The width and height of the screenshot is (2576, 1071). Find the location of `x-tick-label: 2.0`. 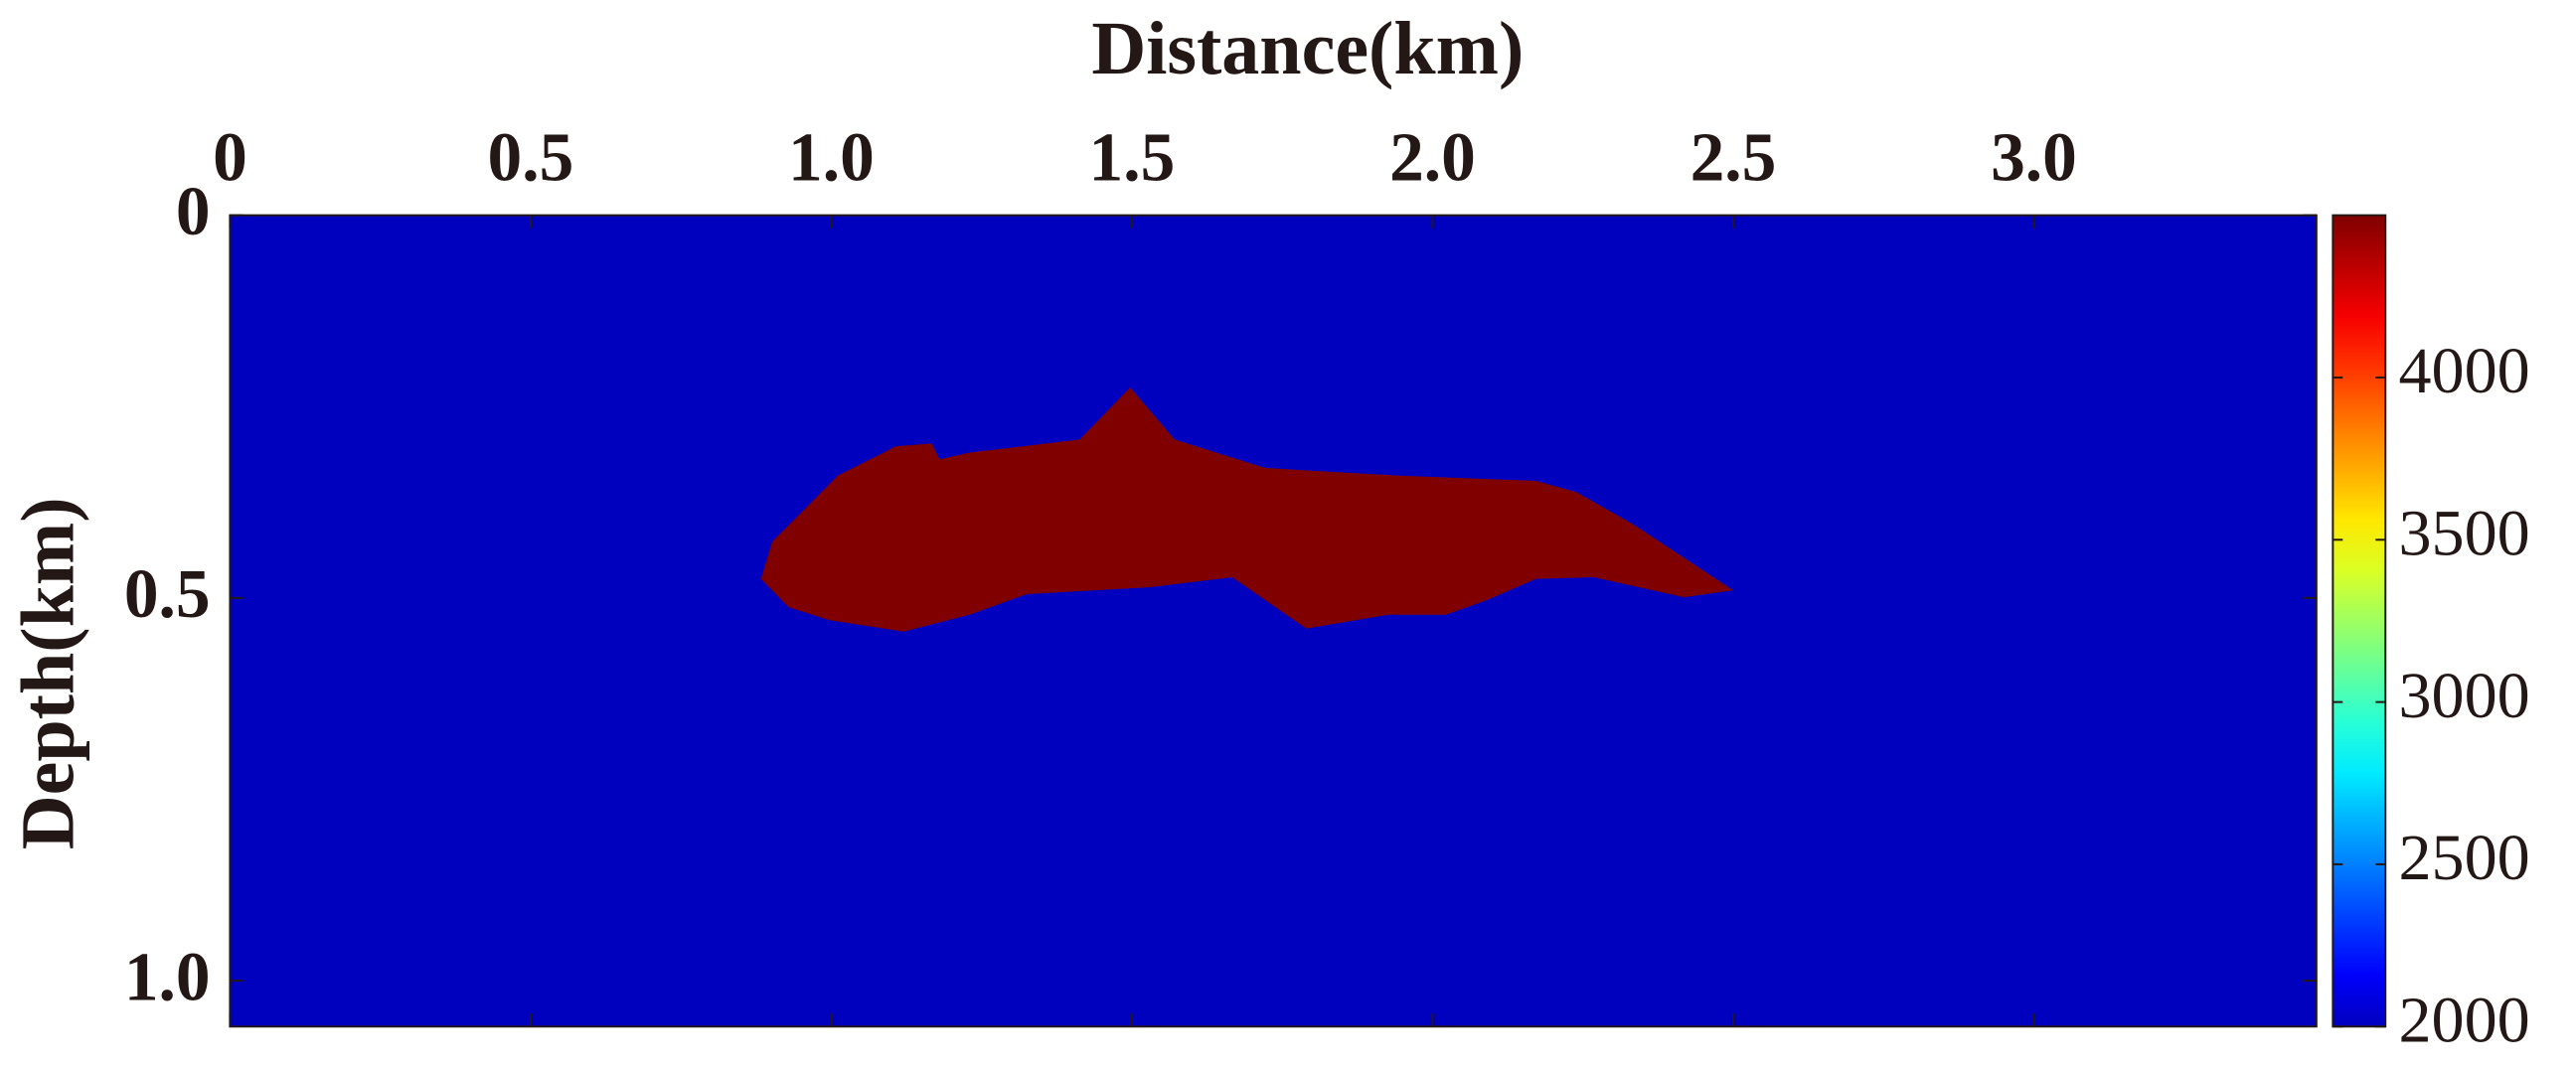

x-tick-label: 2.0 is located at coordinates (1432, 157).